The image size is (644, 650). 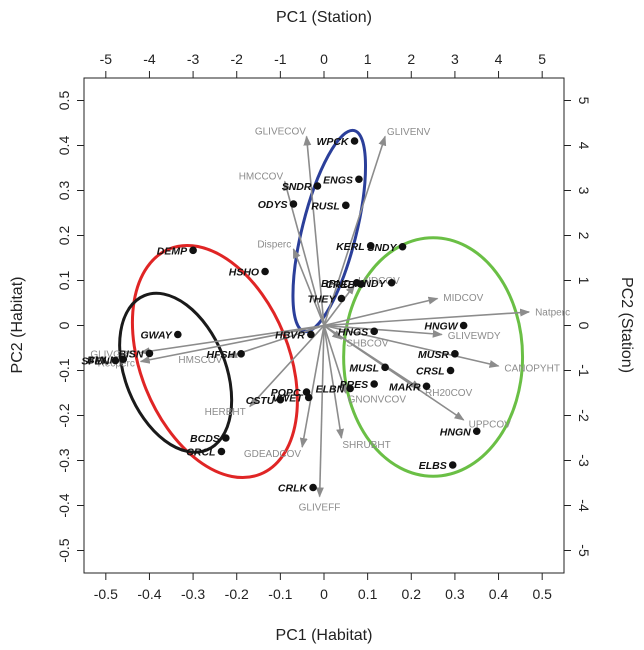 I want to click on y-right-tick-label: 0, so click(x=584, y=326).